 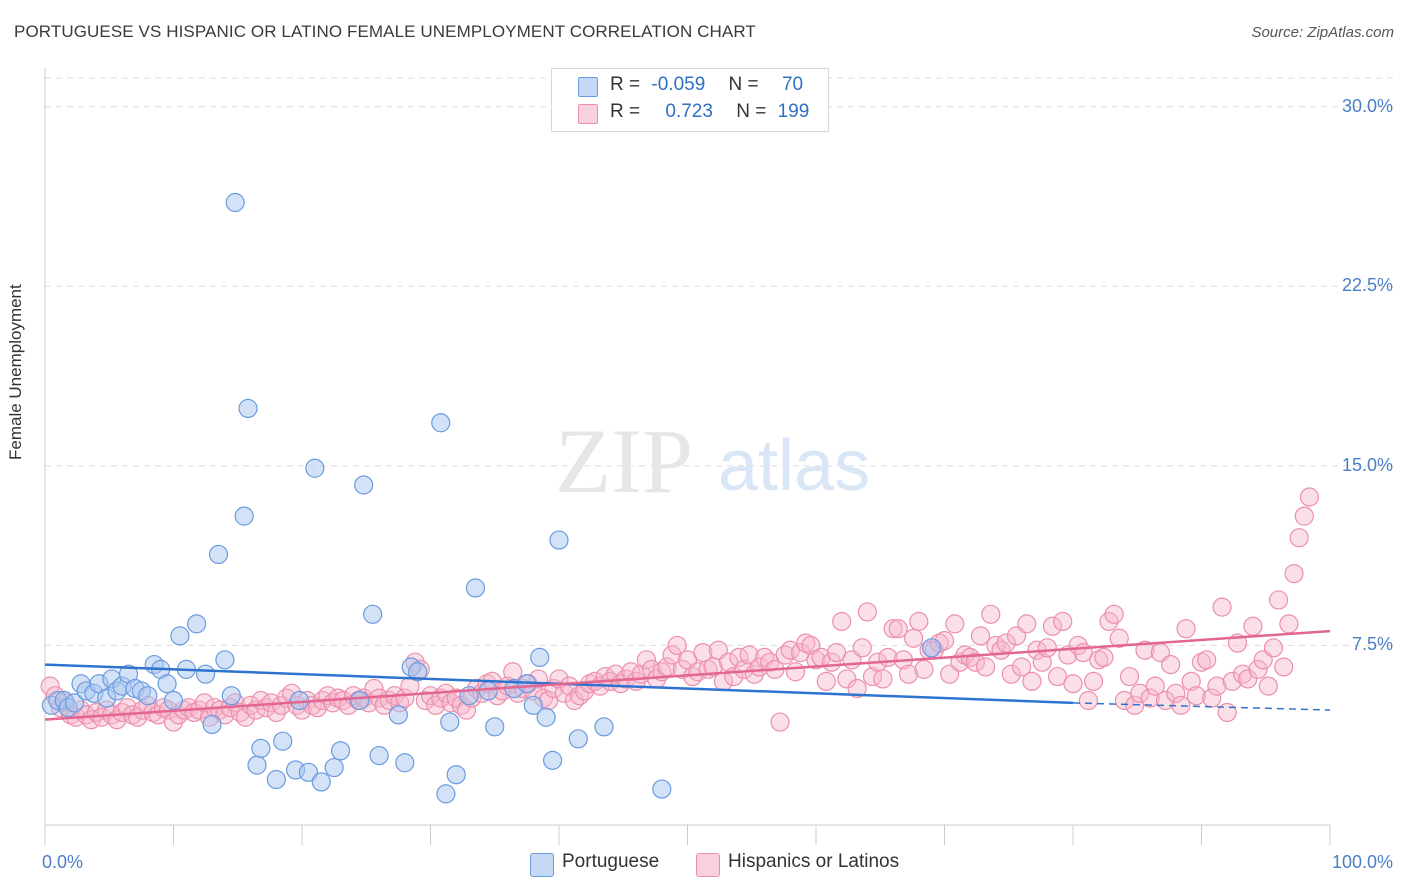 I want to click on legend-swatch-hispanic, so click(x=588, y=114).